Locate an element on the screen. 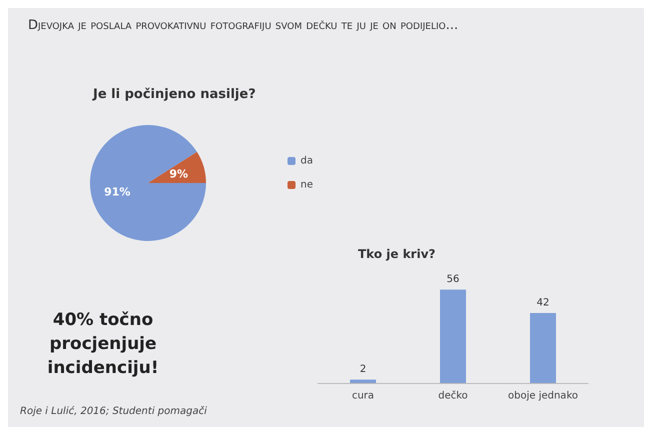 The width and height of the screenshot is (652, 435). legend-label: ne is located at coordinates (307, 185).